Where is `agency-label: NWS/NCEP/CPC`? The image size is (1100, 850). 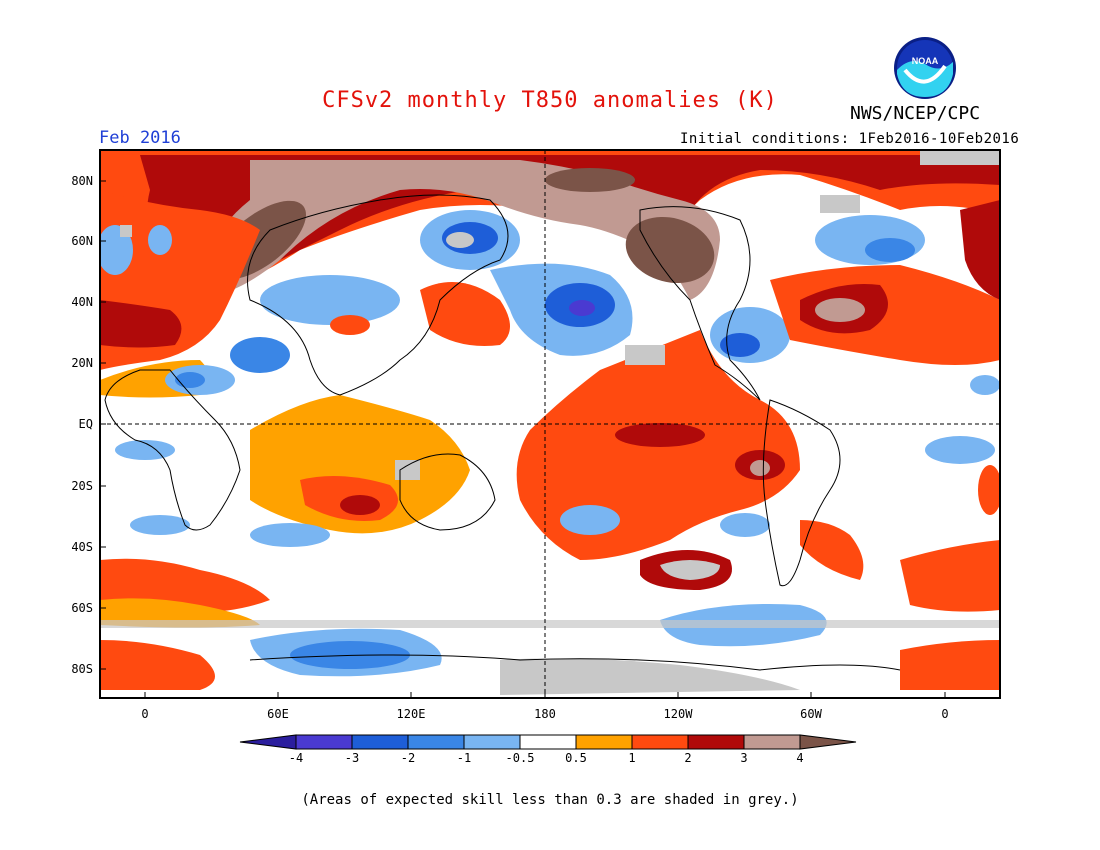 agency-label: NWS/NCEP/CPC is located at coordinates (915, 113).